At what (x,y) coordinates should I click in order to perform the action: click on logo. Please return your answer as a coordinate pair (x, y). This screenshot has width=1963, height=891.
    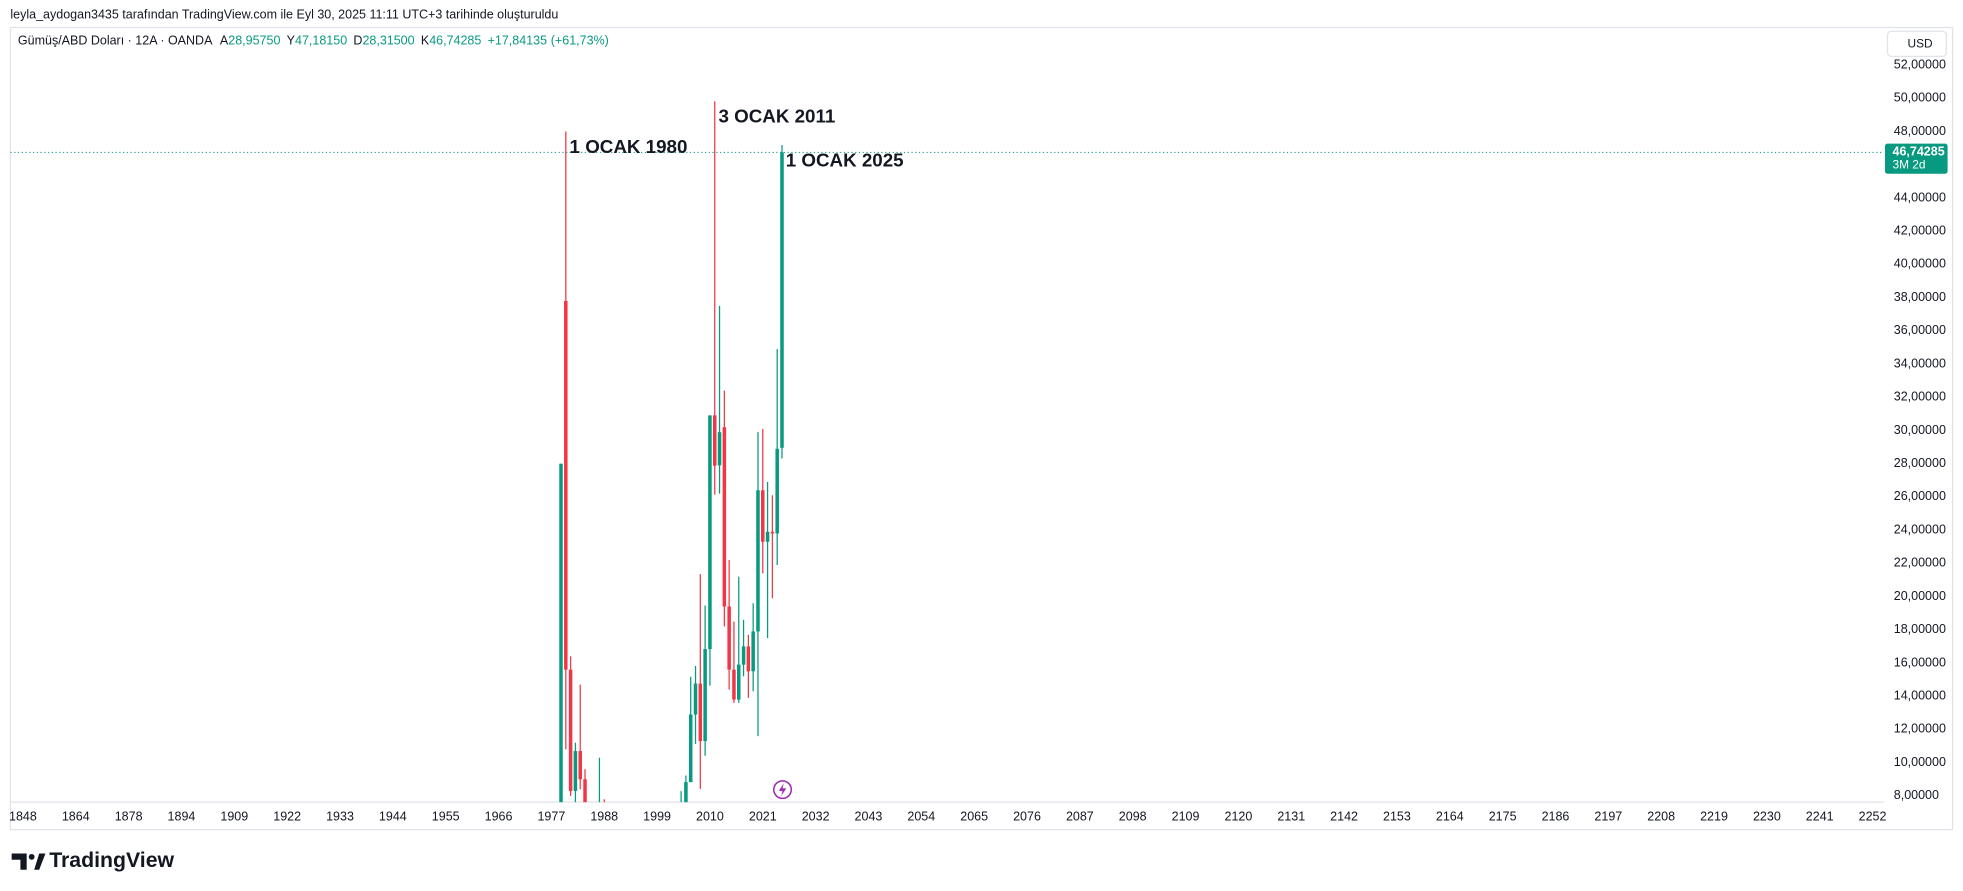
    Looking at the image, I should click on (28, 861).